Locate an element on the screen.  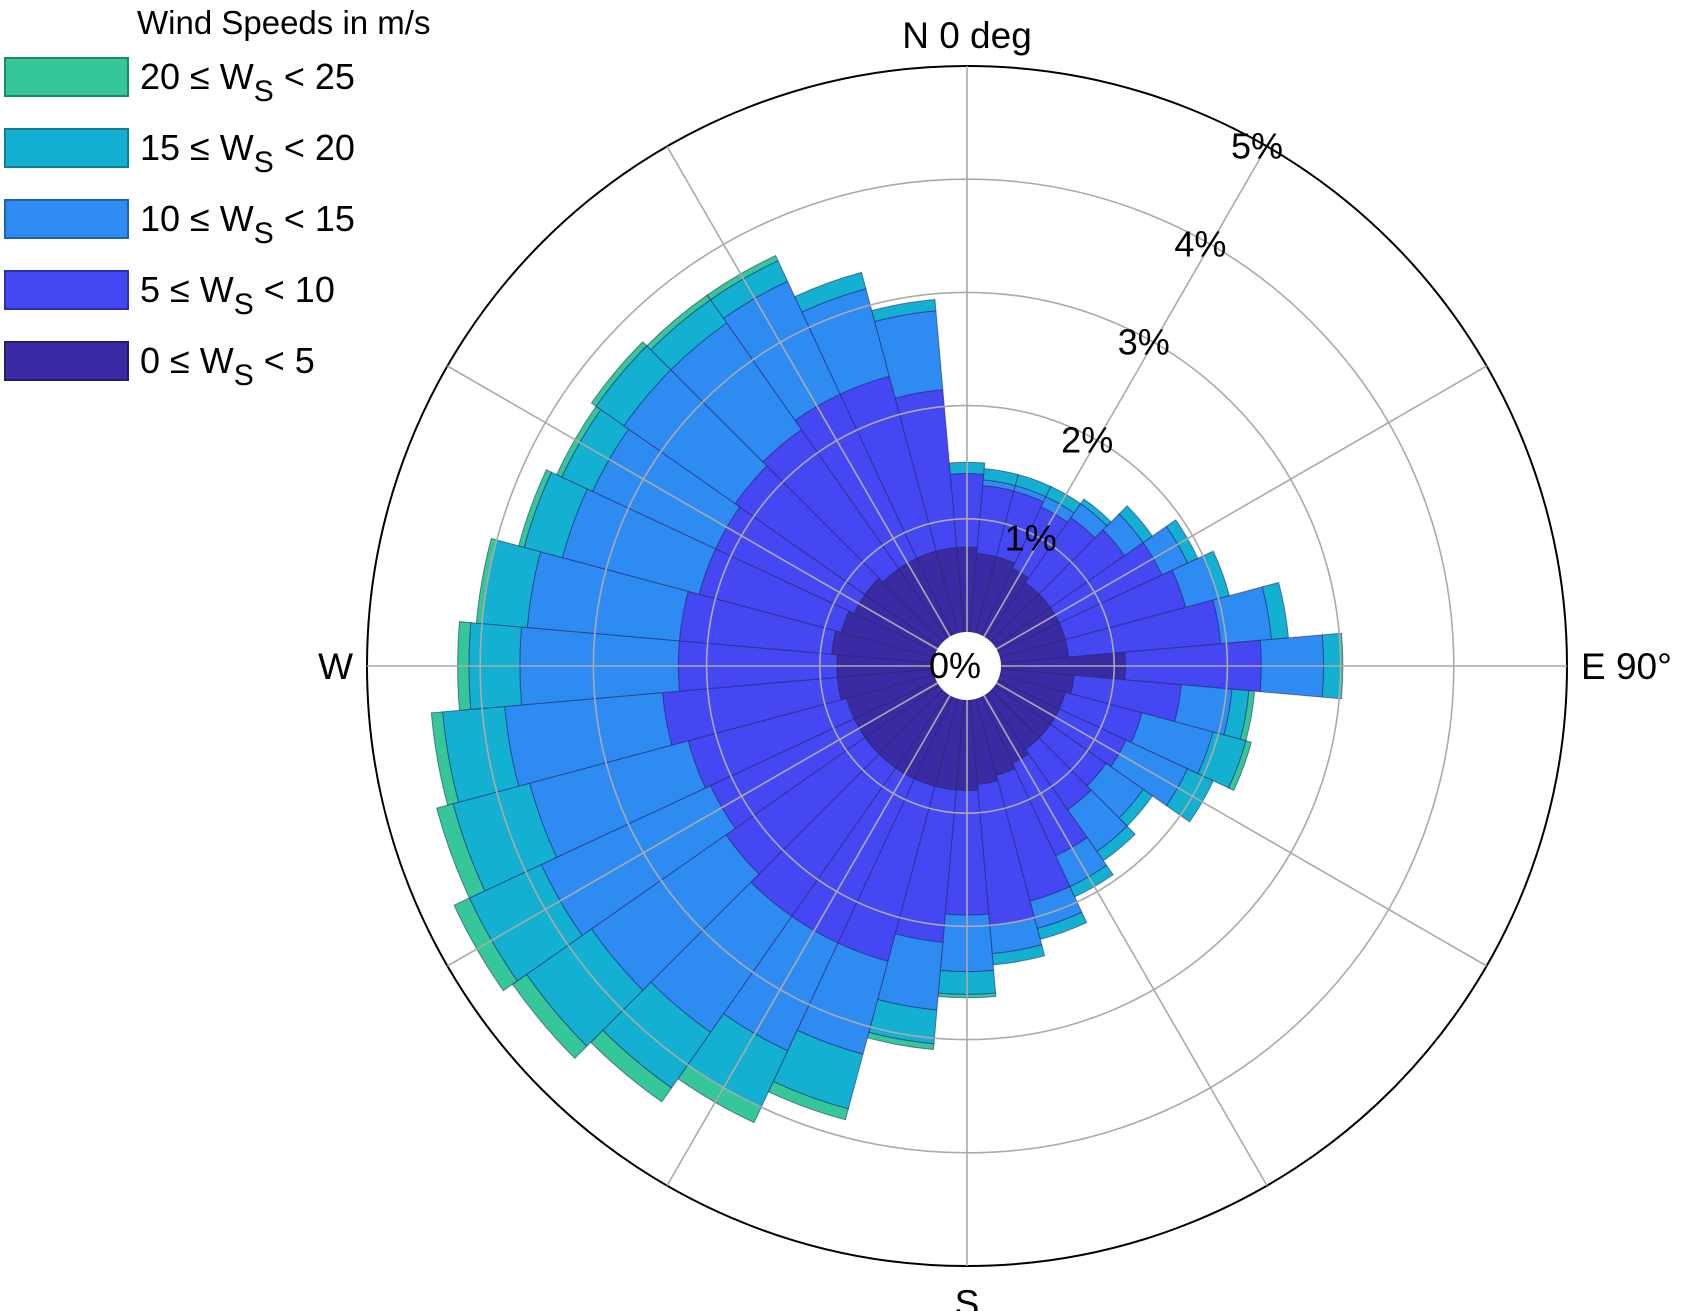
direction-label-south: S is located at coordinates (967, 1297).